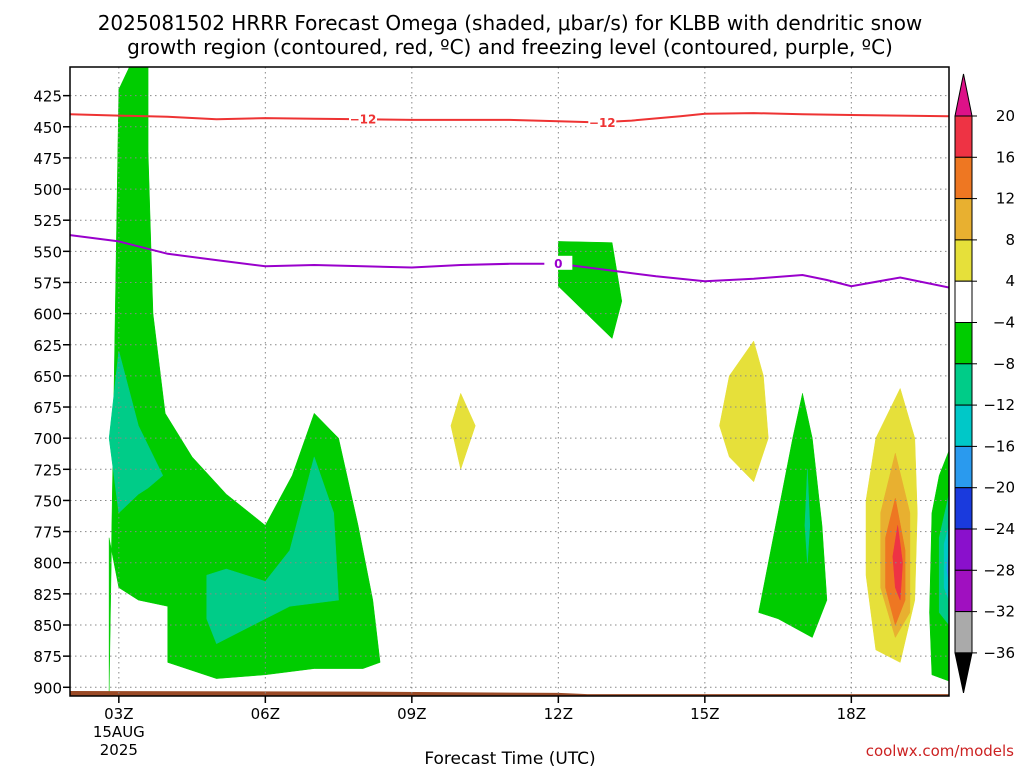 Image resolution: width=1024 pixels, height=768 pixels. Describe the element at coordinates (1010, 240) in the screenshot. I see `colorbar-tick-label: 8` at that location.